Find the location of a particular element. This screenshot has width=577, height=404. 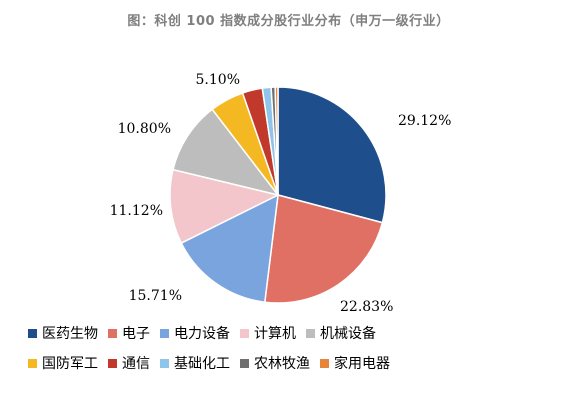

legend: 医药生物 电子 电力设备 计算机 机械设备国防军工 通信 基础化工 农林牧渔 家用电器 is located at coordinates (298, 348).